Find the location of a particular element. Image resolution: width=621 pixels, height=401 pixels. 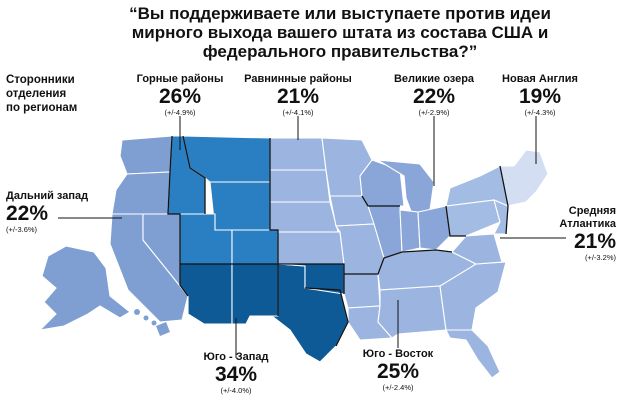

label-far-west: Дальний запад 22% (+/-3.6%) is located at coordinates (47, 212).